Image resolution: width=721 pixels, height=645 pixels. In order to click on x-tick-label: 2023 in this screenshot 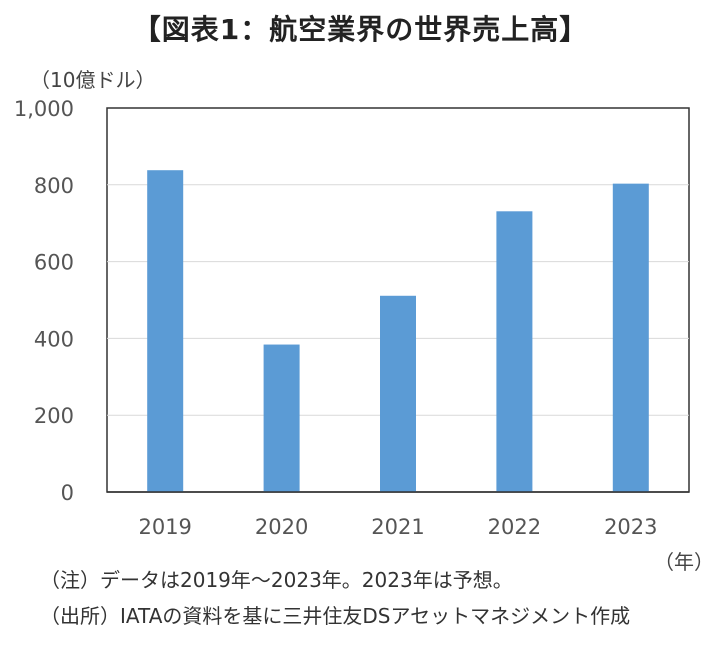, I will do `click(630, 527)`.